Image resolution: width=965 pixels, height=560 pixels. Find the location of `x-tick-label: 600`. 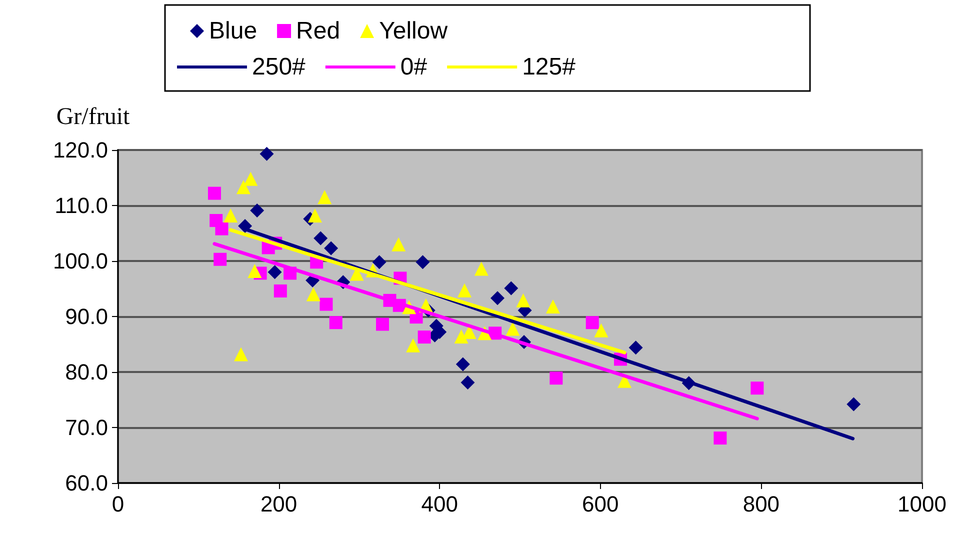

x-tick-label: 600 is located at coordinates (600, 504).